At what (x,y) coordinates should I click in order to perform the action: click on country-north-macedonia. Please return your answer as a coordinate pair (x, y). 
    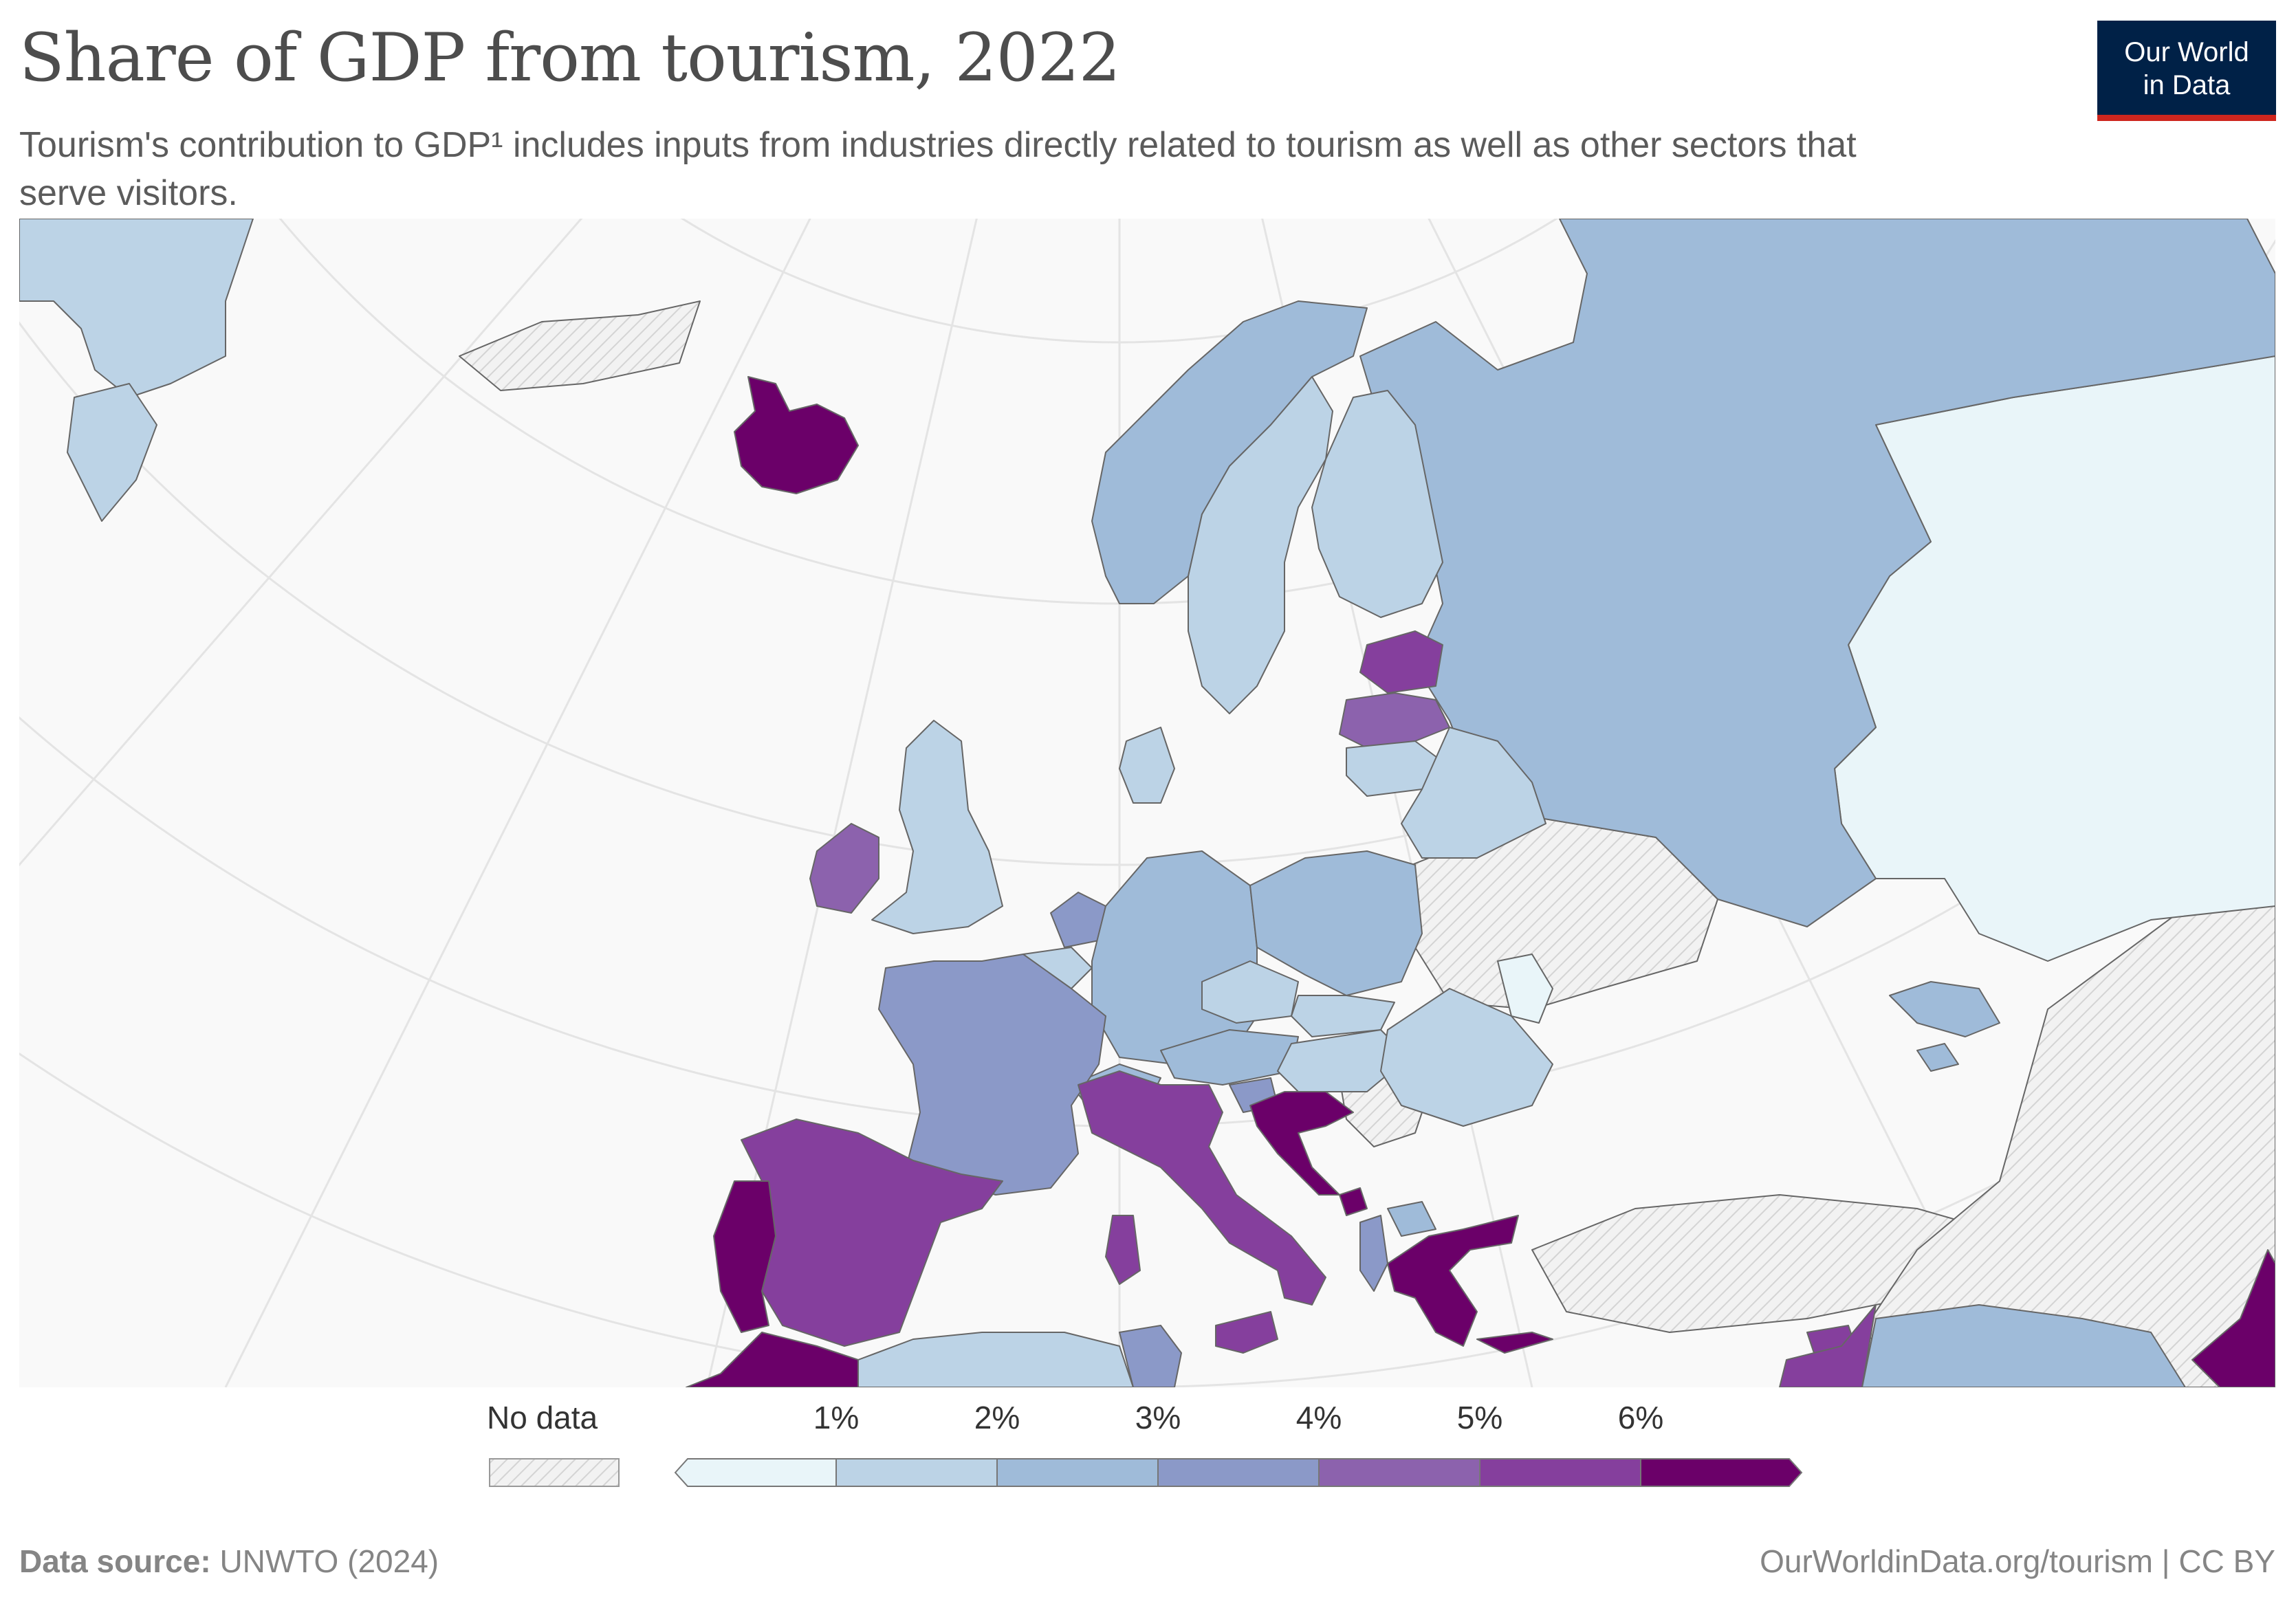
    Looking at the image, I should click on (1411, 1219).